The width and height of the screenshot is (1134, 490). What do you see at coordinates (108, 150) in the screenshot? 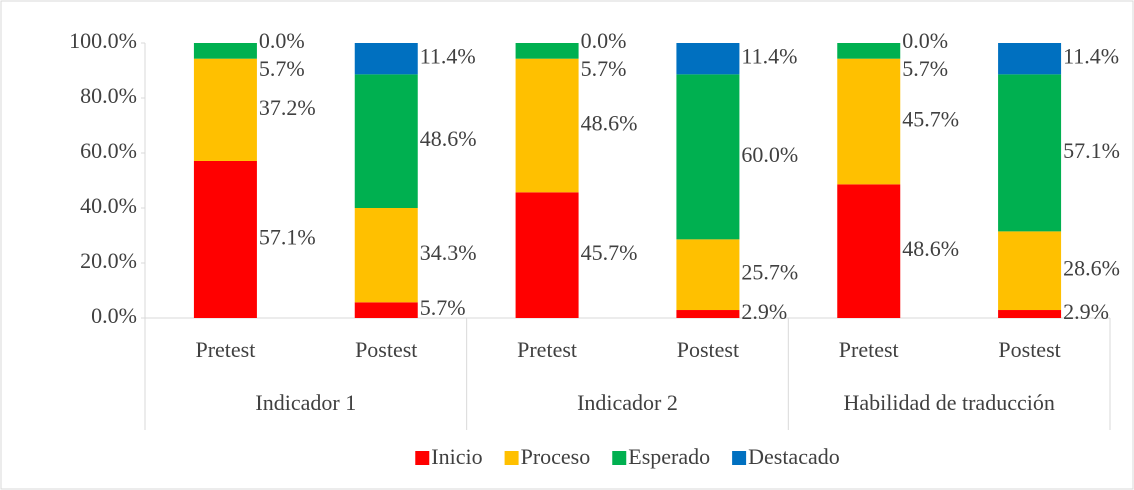
I see `y-tick-label: 60.0%` at bounding box center [108, 150].